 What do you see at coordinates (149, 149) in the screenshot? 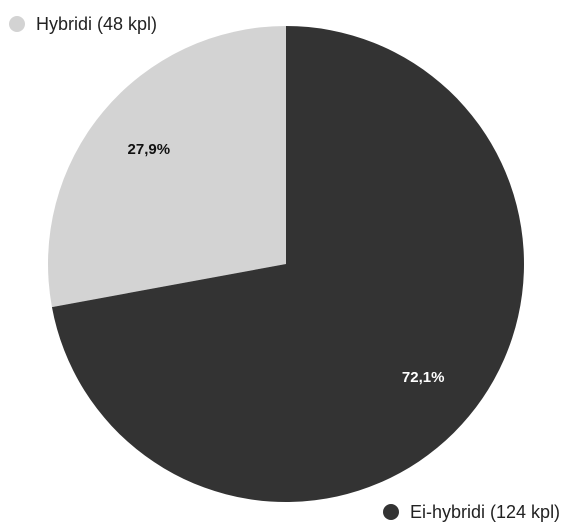
I see `slice-label: 27,9%` at bounding box center [149, 149].